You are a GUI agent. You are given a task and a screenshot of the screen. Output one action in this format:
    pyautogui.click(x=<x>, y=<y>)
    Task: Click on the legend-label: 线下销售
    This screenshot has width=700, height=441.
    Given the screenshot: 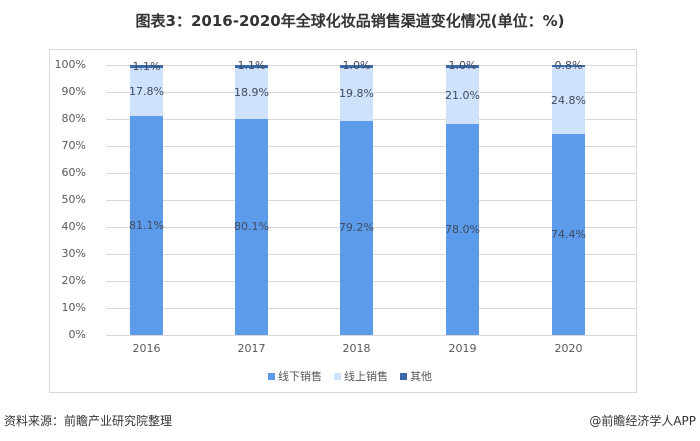 What is the action you would take?
    pyautogui.click(x=300, y=376)
    